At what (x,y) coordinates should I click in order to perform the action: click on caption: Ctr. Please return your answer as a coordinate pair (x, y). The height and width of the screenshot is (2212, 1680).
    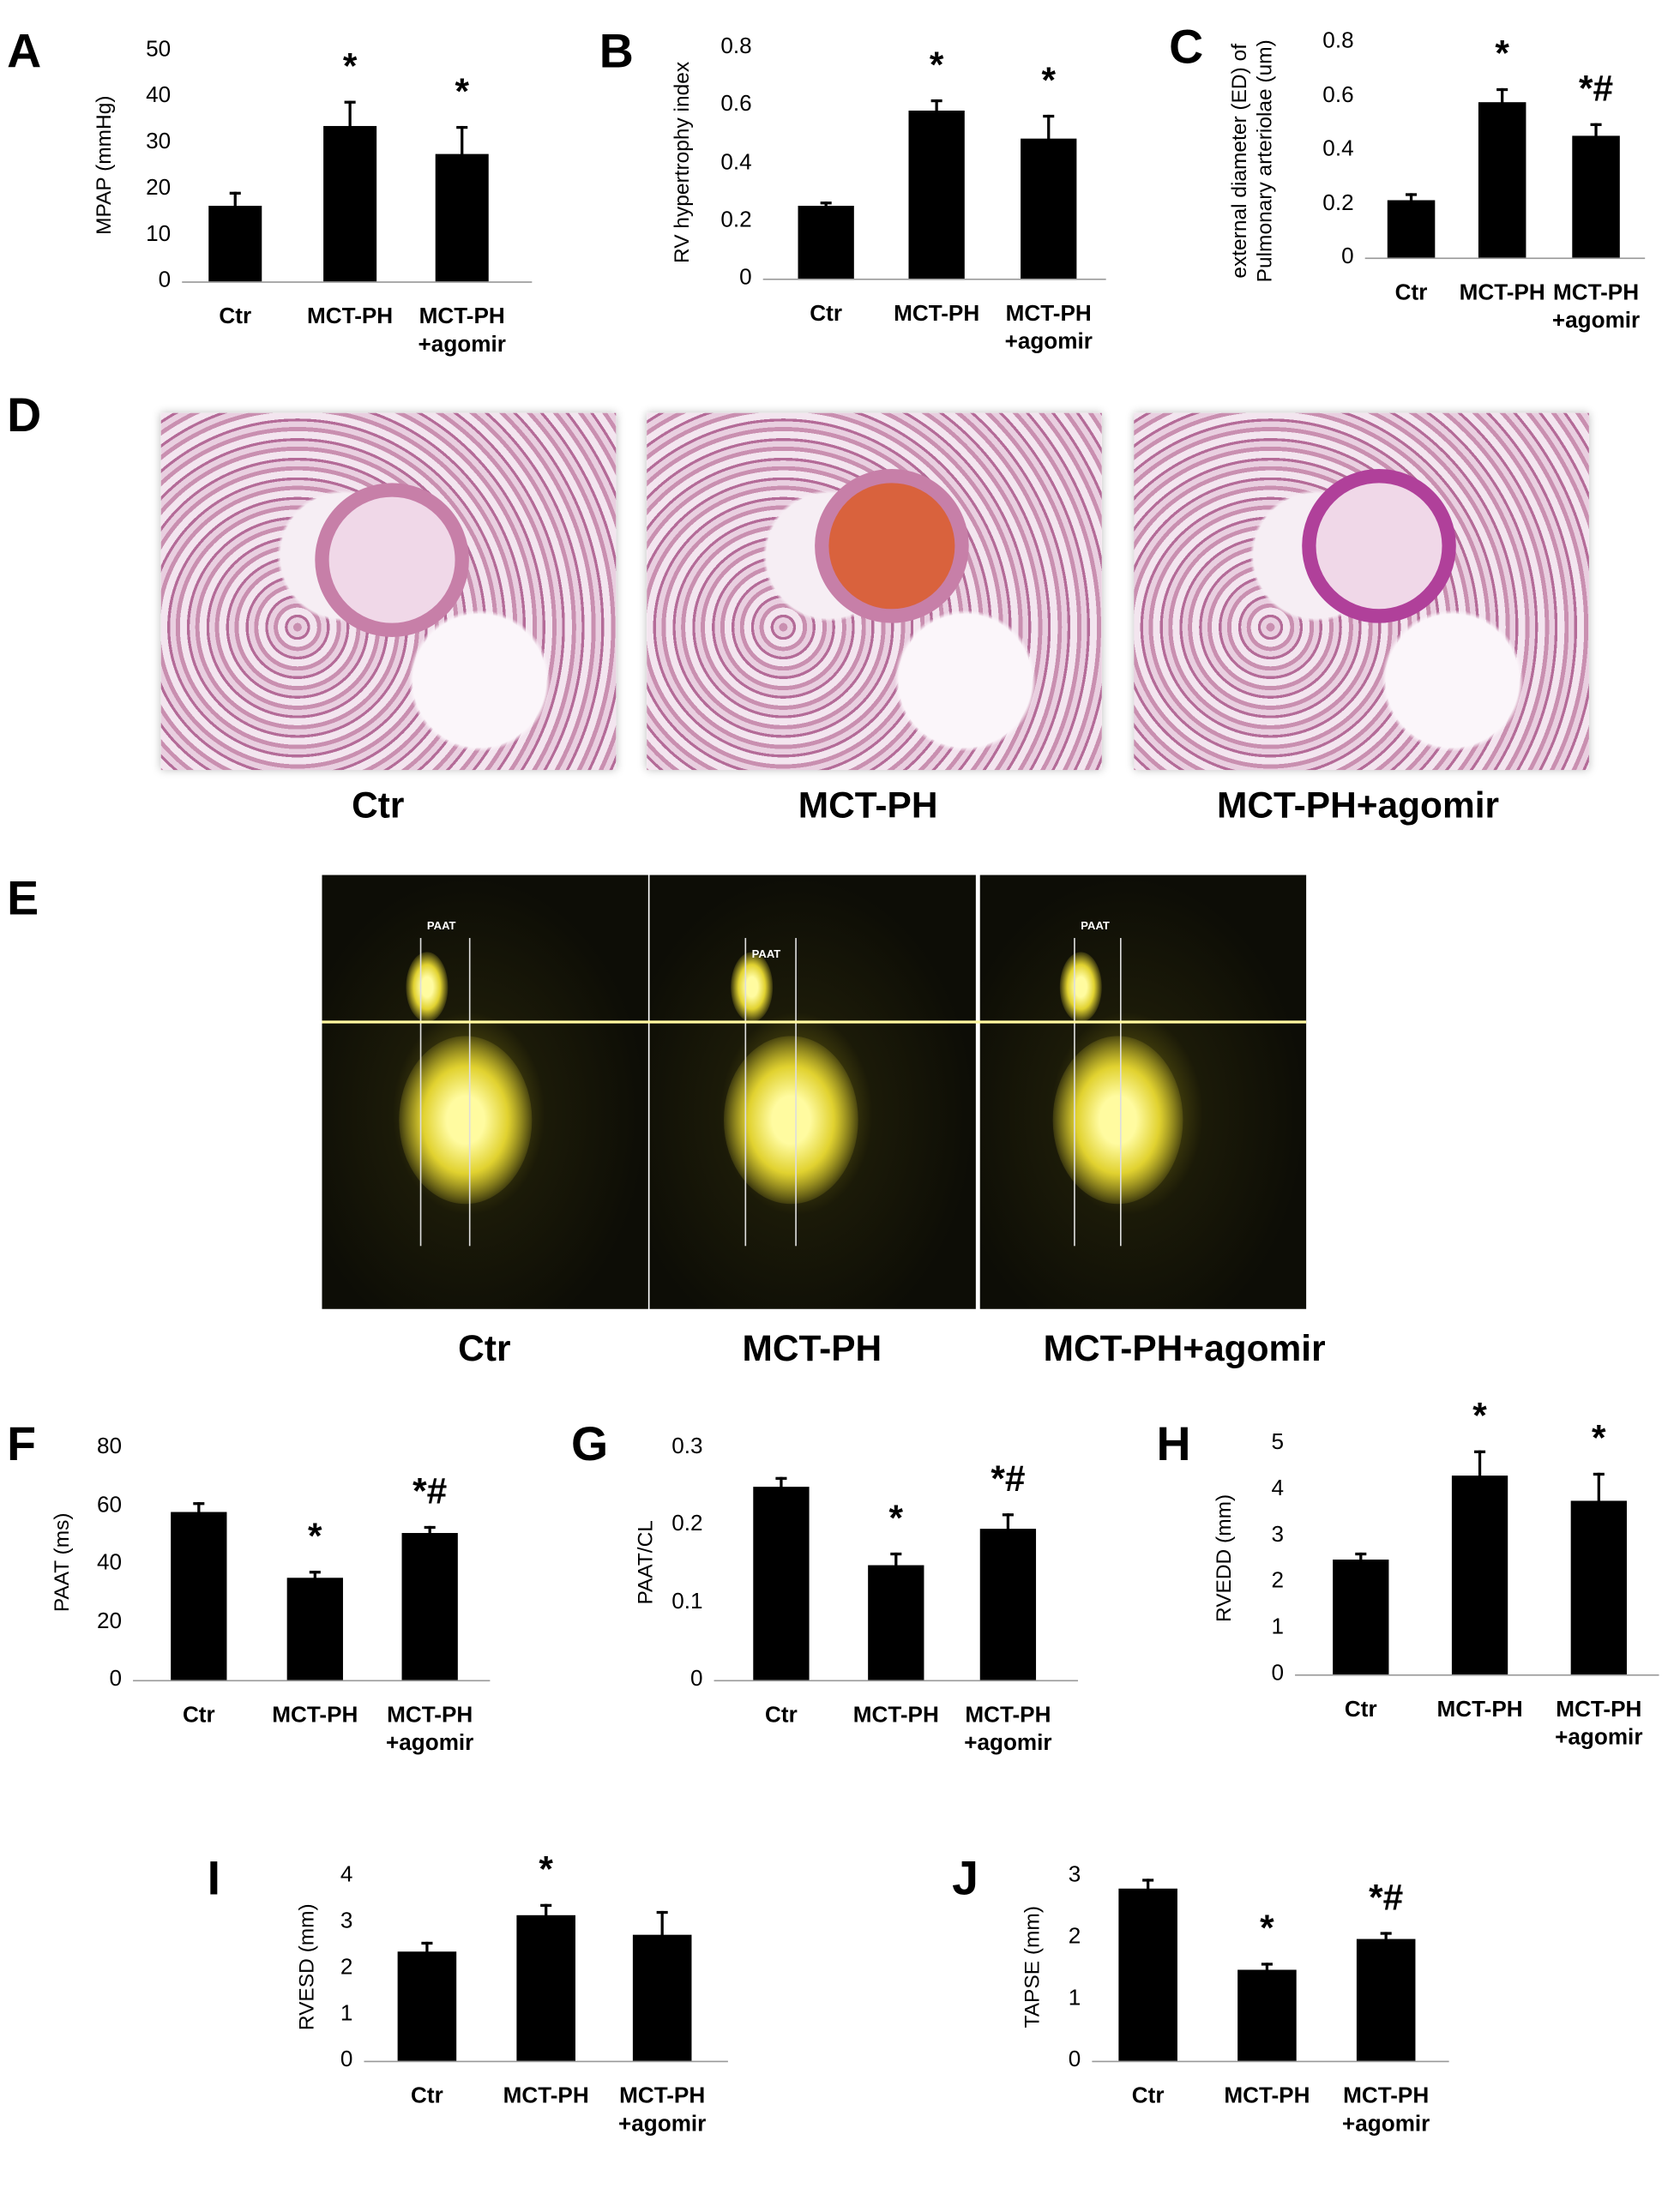
    Looking at the image, I should click on (484, 1347).